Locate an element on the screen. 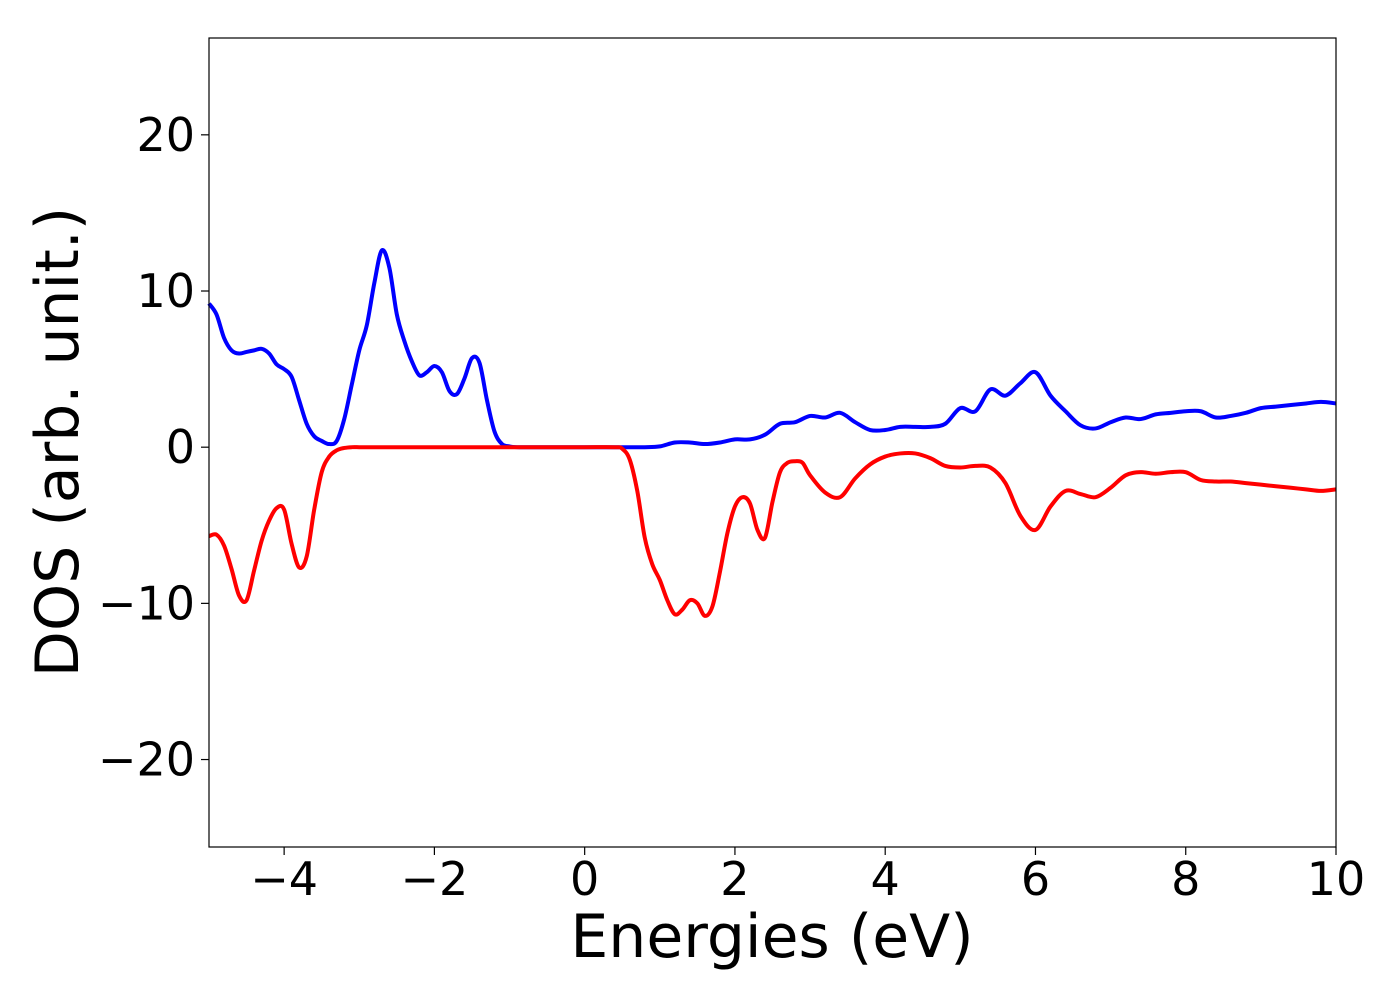 The image size is (1400, 1000). y-tick-label: −20 is located at coordinates (146, 760).